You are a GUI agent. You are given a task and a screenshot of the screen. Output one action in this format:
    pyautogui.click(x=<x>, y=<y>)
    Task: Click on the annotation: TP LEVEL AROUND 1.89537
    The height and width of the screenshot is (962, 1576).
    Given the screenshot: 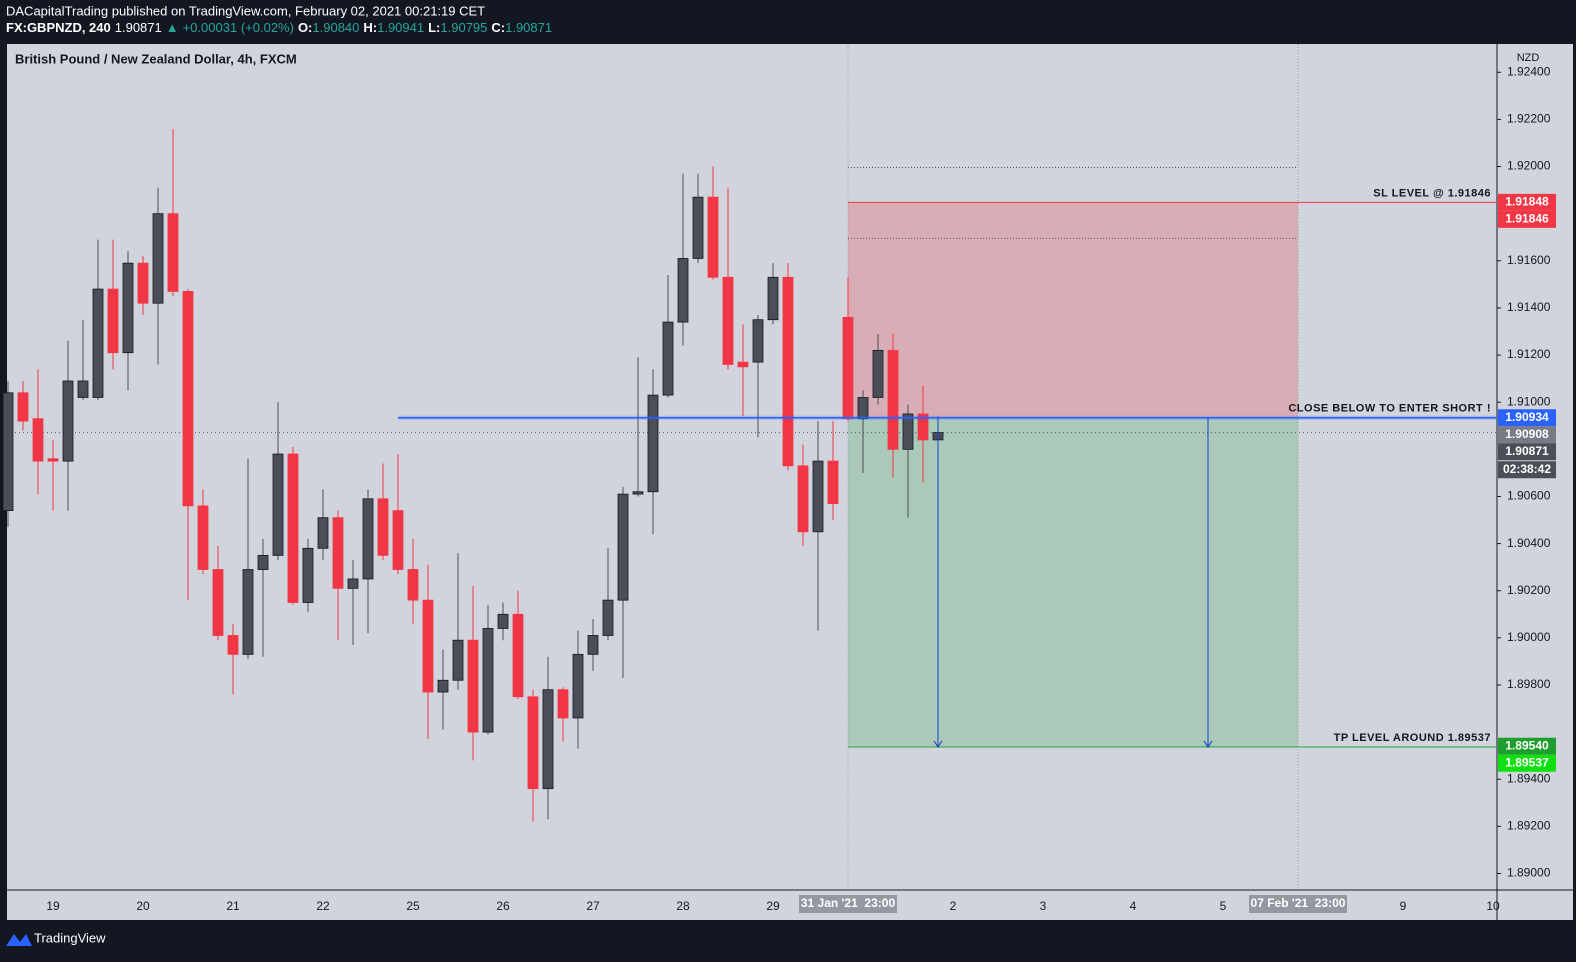 What is the action you would take?
    pyautogui.click(x=1412, y=738)
    